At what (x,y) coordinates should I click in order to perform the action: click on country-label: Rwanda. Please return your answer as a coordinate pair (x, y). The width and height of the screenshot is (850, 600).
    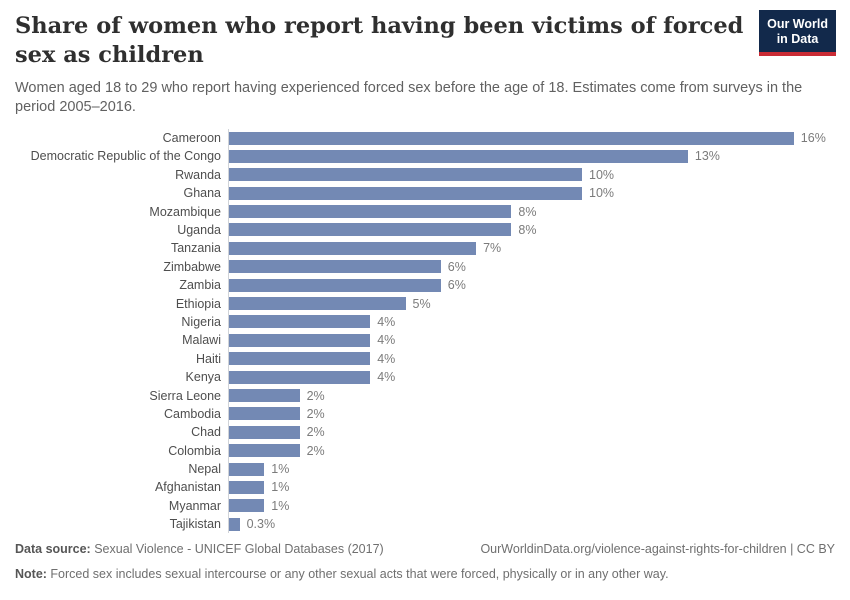
    Looking at the image, I should click on (198, 174).